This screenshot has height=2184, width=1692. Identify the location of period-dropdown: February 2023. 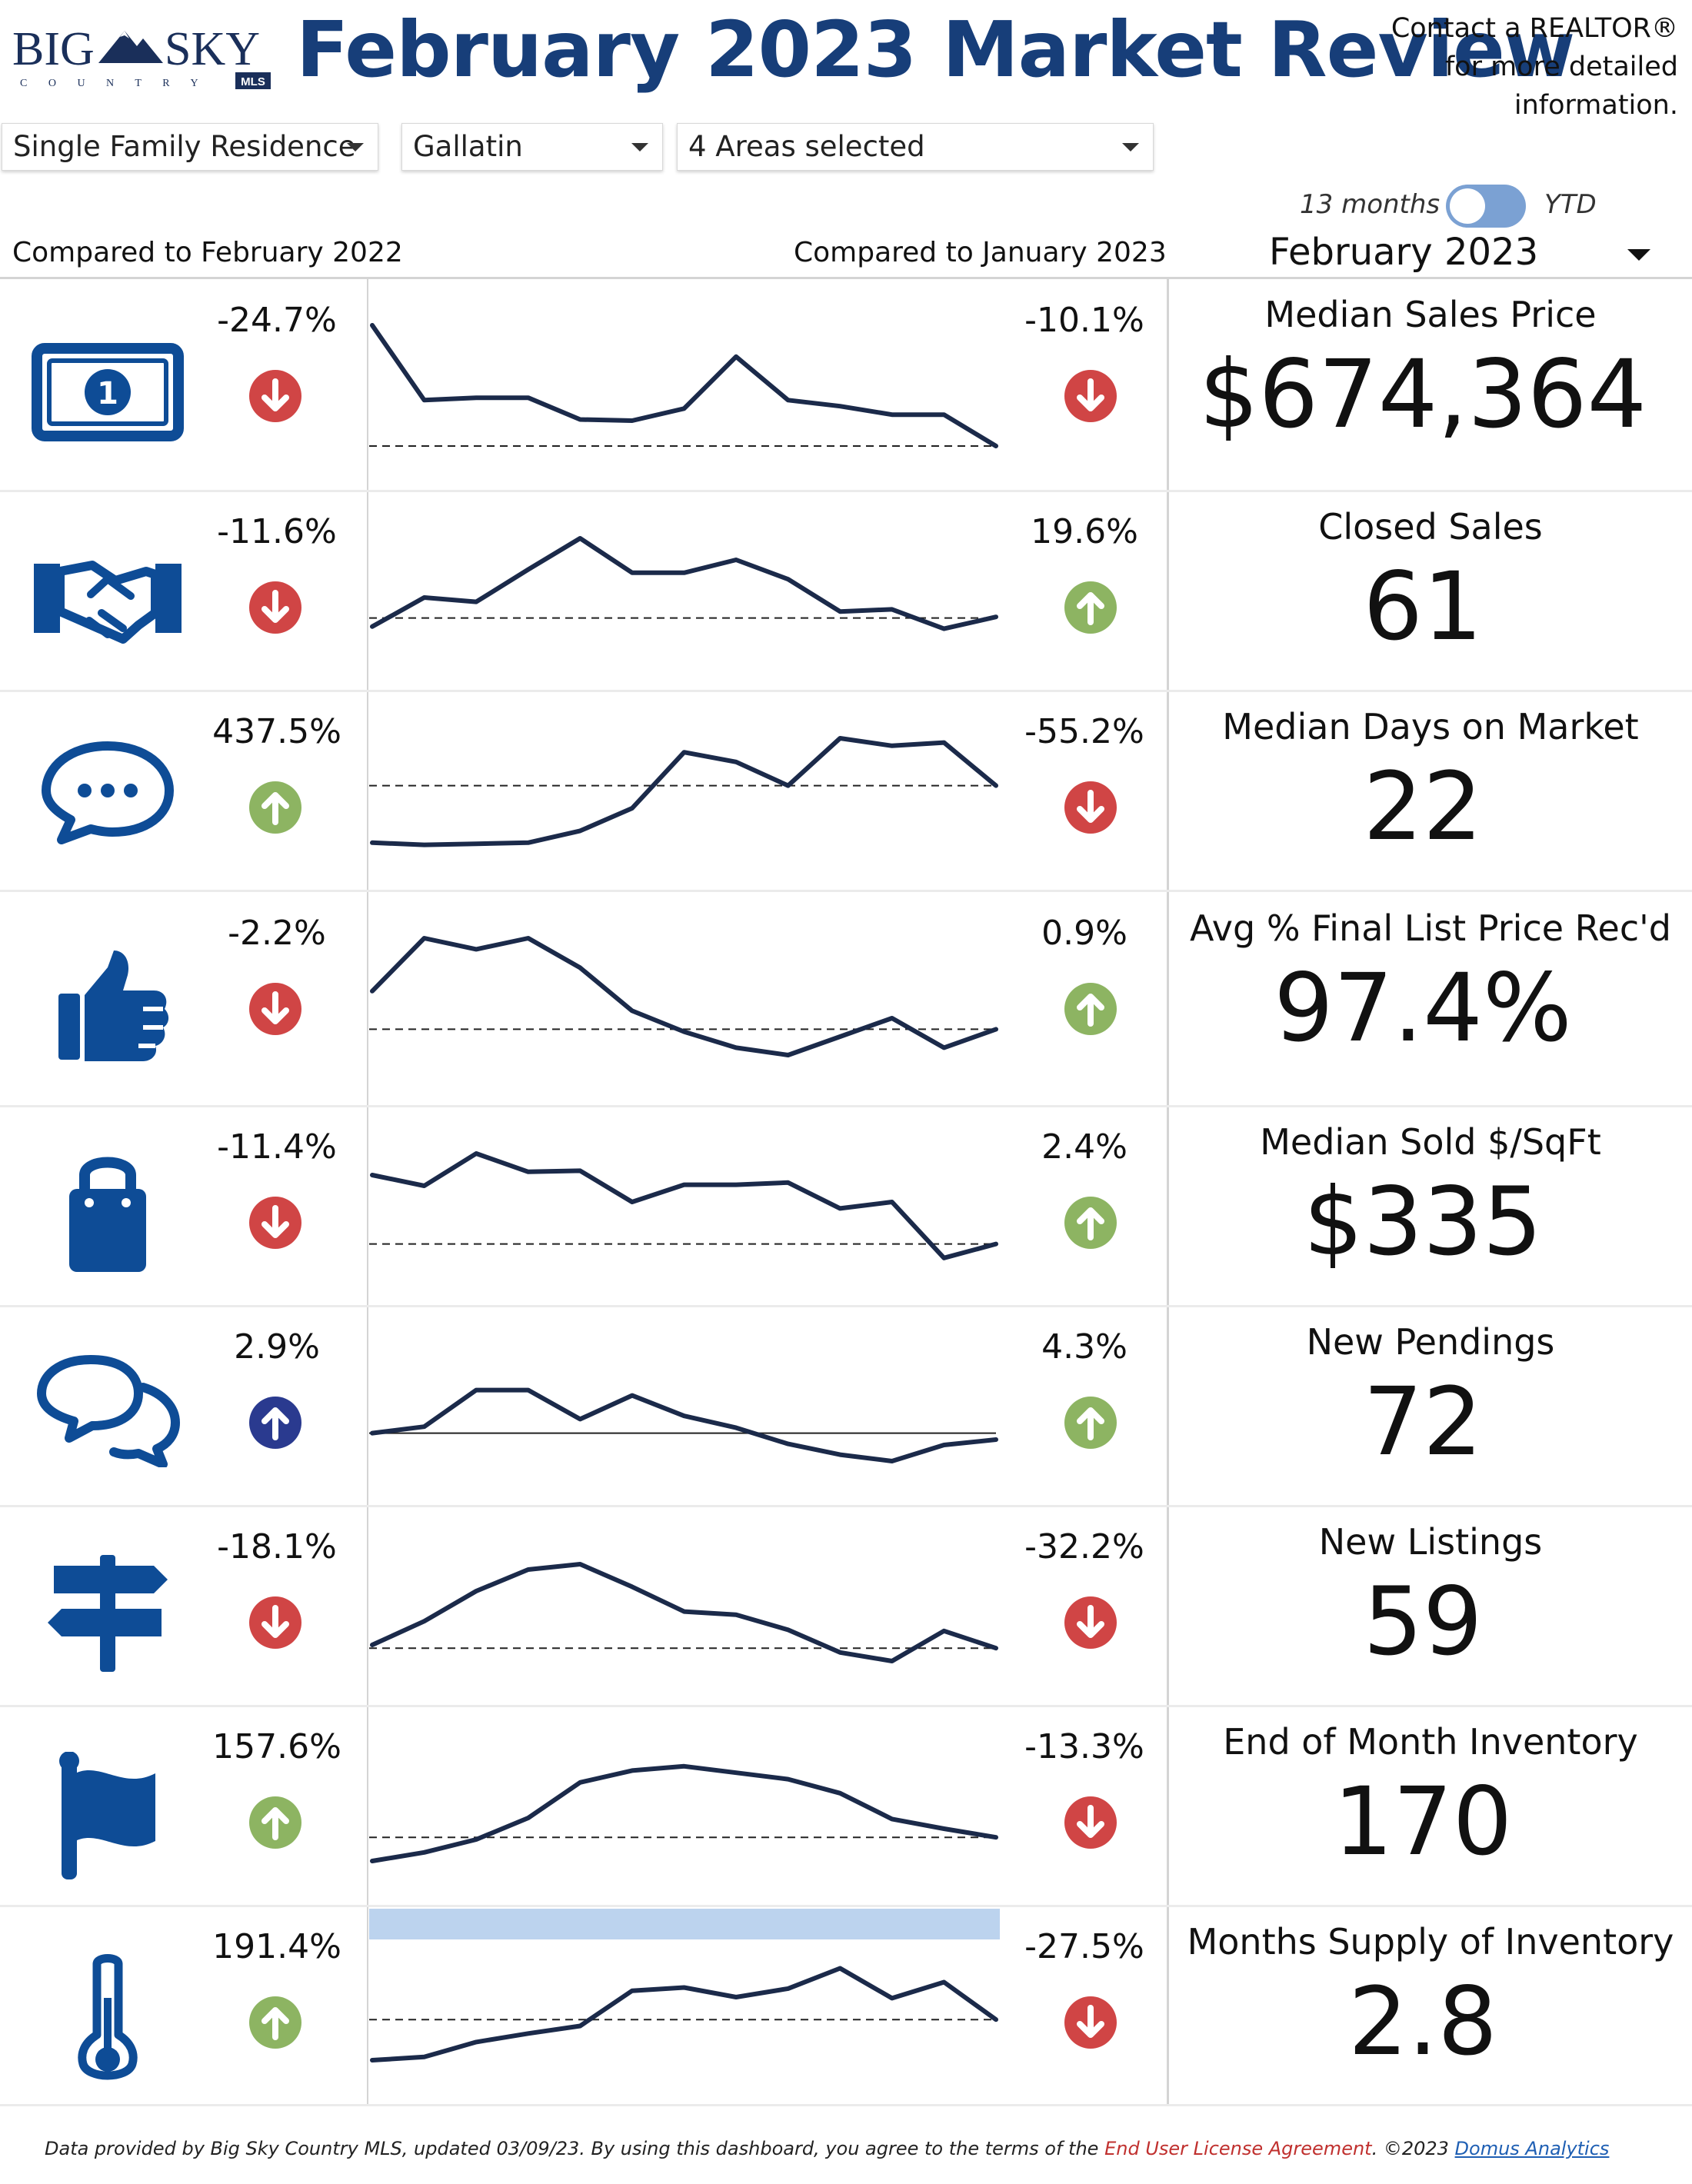
(1461, 254).